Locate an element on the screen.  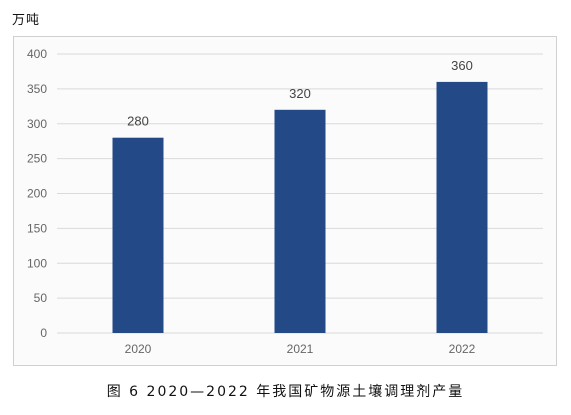
y-tick-label-350: 350 is located at coordinates (37, 89).